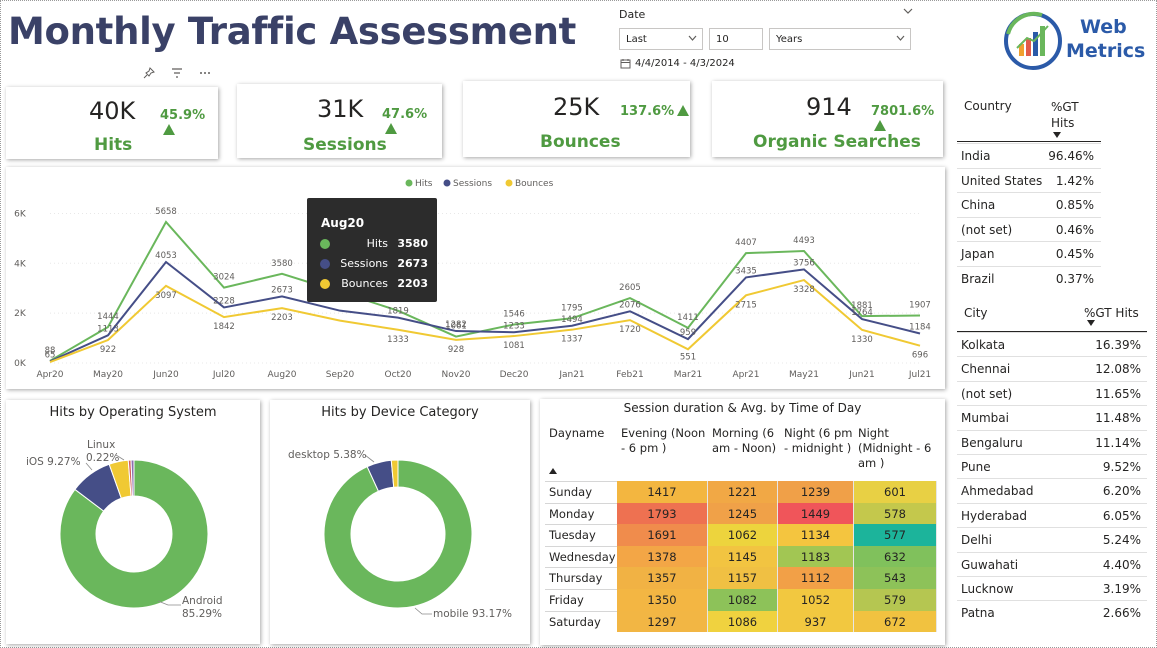  What do you see at coordinates (1052, 344) in the screenshot?
I see `table-row: Kolkata 16.39%` at bounding box center [1052, 344].